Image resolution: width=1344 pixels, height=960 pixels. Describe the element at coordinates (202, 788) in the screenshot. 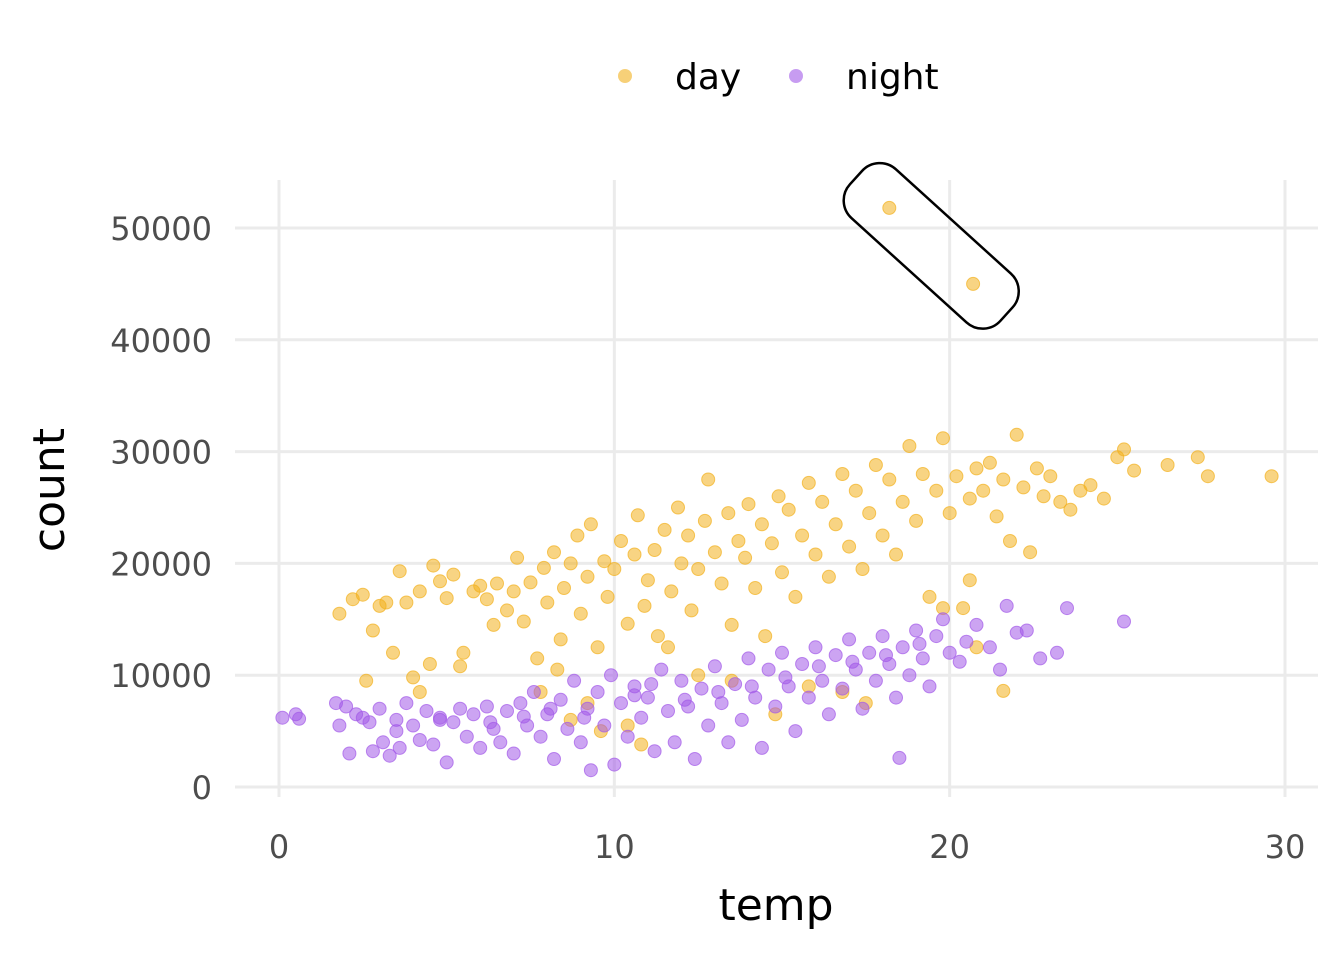

I see `y-tick-label: 0` at that location.